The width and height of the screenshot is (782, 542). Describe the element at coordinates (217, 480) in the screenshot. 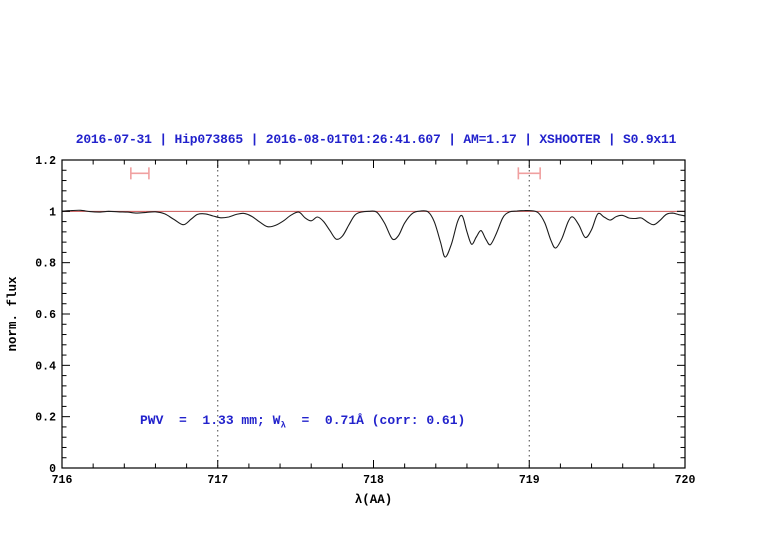

I see `x-tick-label: 717` at that location.